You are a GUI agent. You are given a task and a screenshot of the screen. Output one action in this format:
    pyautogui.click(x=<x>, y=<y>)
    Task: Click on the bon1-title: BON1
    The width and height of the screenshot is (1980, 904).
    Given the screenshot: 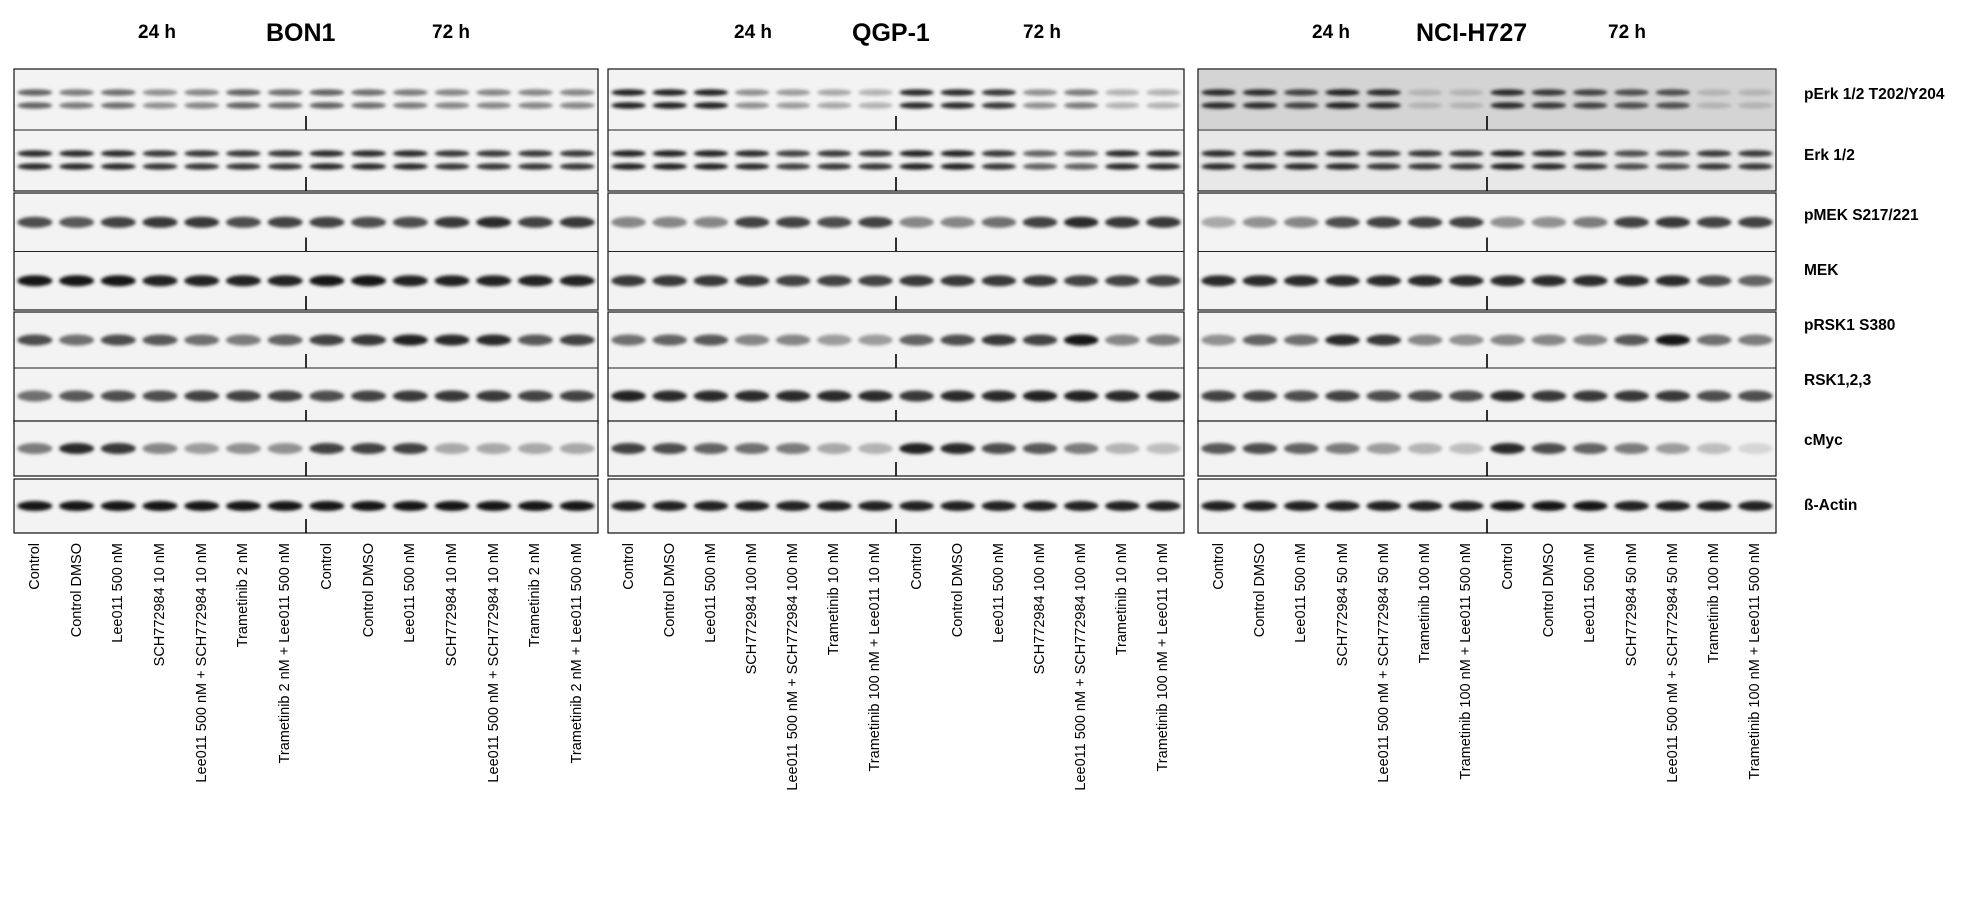 What is the action you would take?
    pyautogui.click(x=301, y=33)
    